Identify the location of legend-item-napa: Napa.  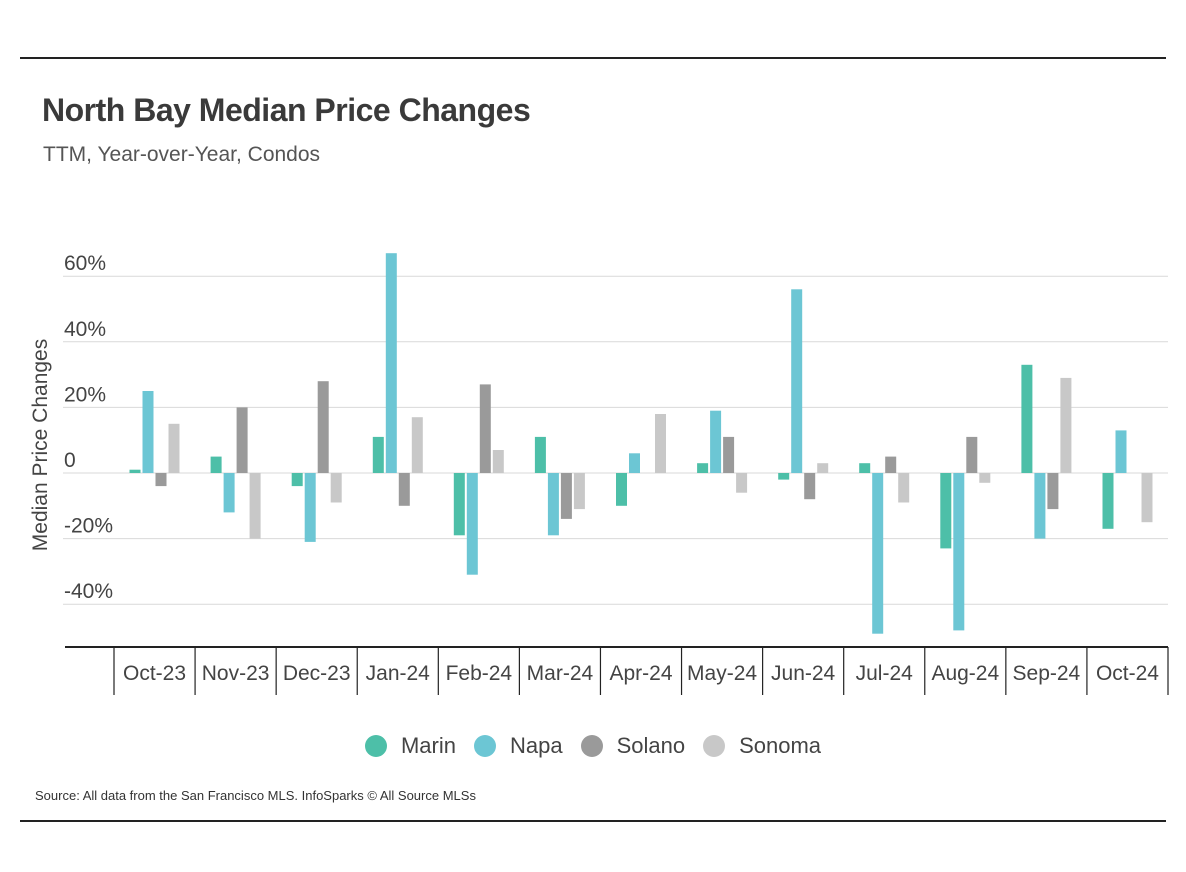
(518, 746).